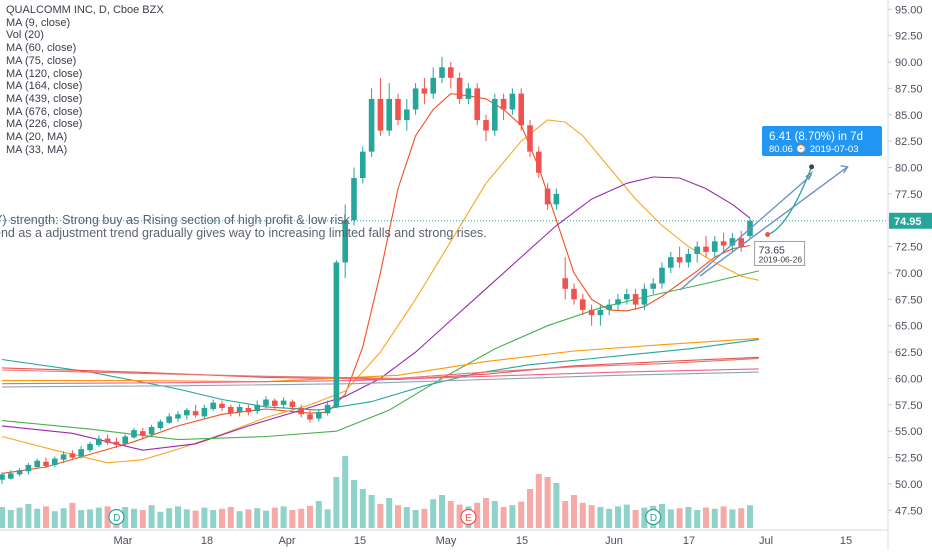 This screenshot has height=555, width=932. What do you see at coordinates (909, 379) in the screenshot?
I see `y-tick-label: 60.00` at bounding box center [909, 379].